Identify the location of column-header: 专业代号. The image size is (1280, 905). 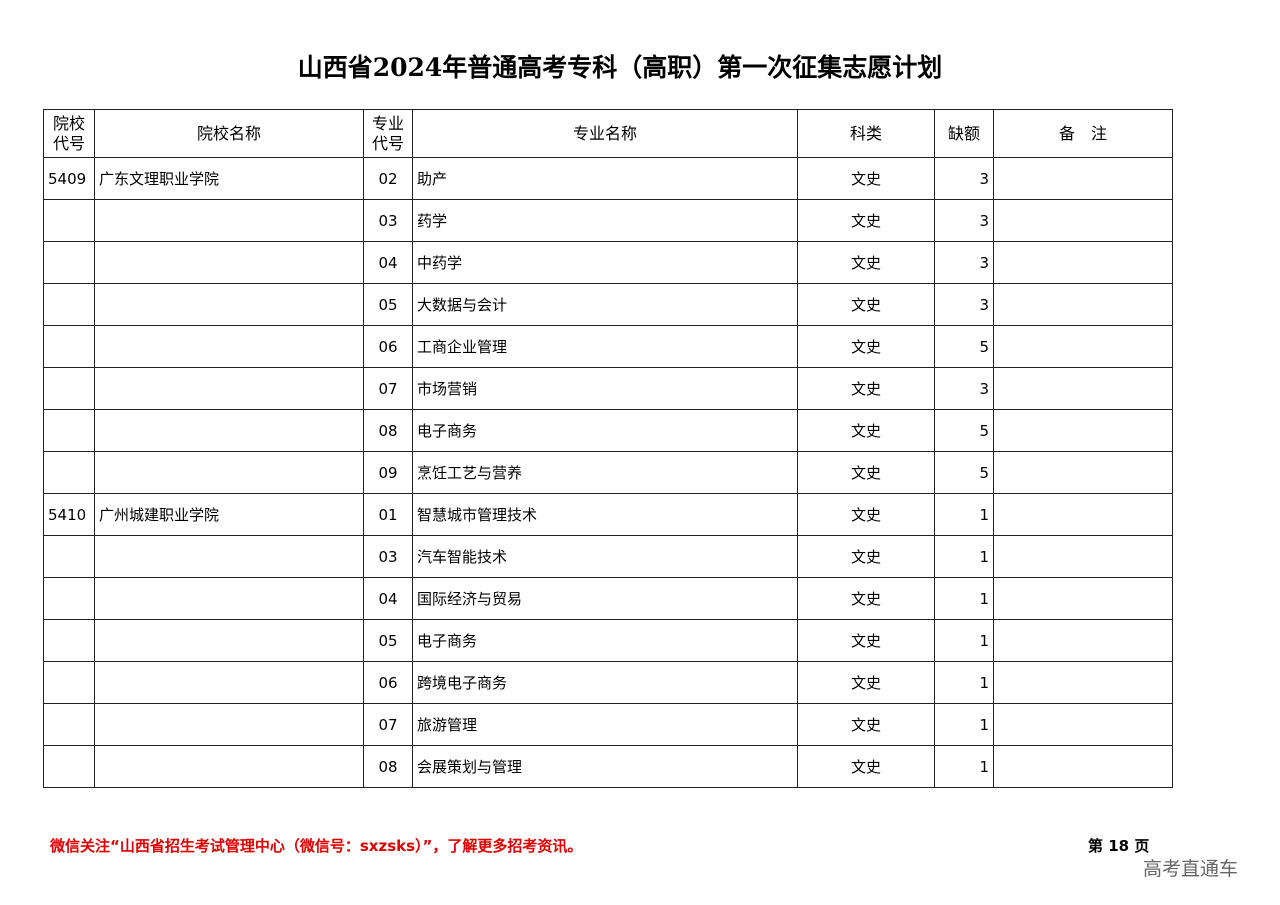
(388, 133).